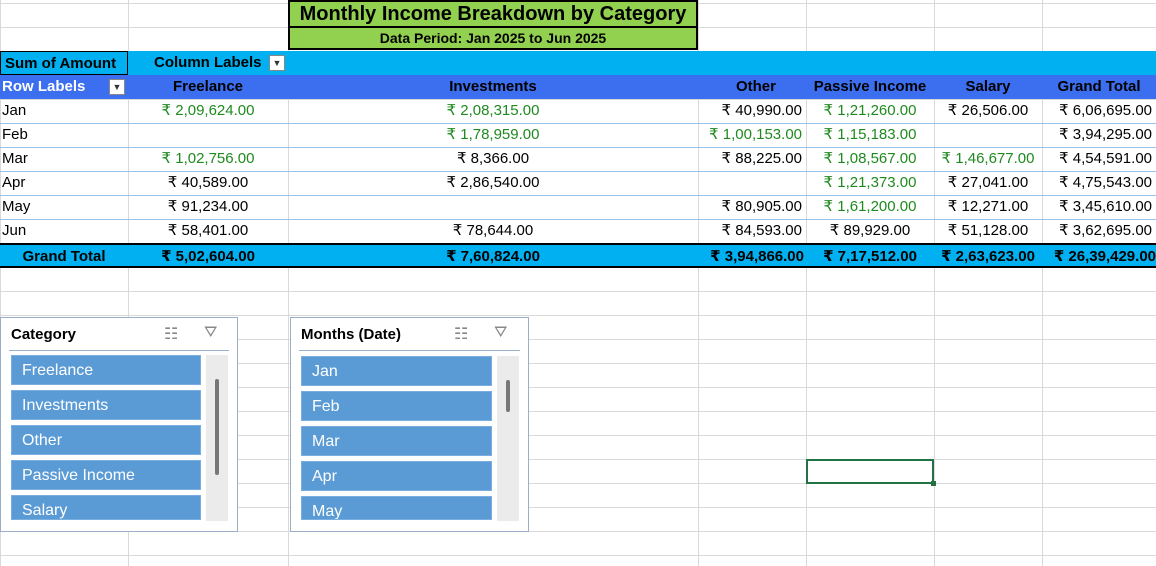 This screenshot has height=566, width=1156. What do you see at coordinates (493, 158) in the screenshot?
I see `table-cell: ₹ 8,366.00` at bounding box center [493, 158].